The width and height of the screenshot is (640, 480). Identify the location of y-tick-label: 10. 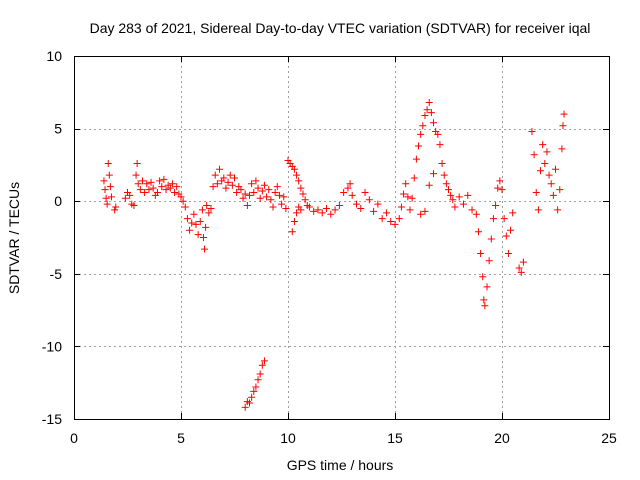
(54, 56).